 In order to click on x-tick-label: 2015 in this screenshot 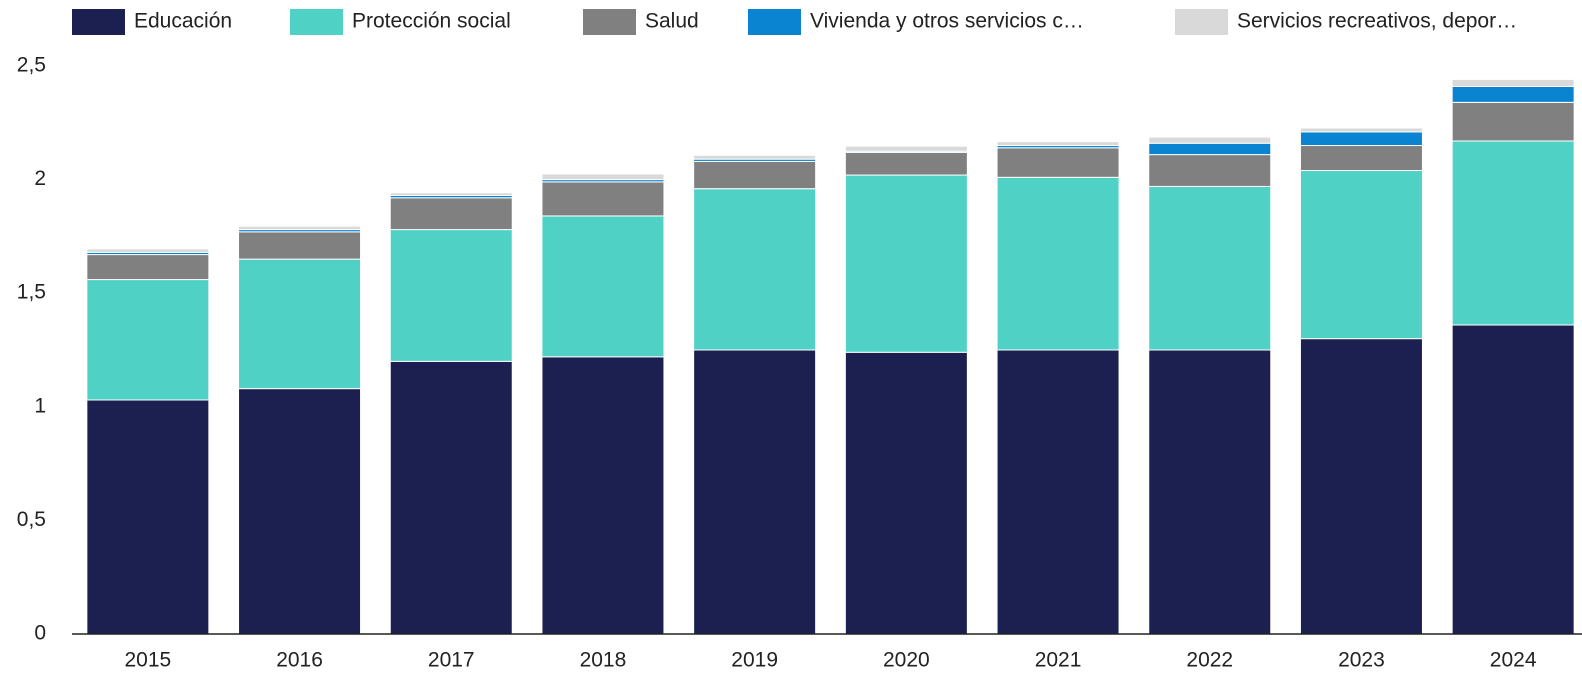, I will do `click(147, 660)`.